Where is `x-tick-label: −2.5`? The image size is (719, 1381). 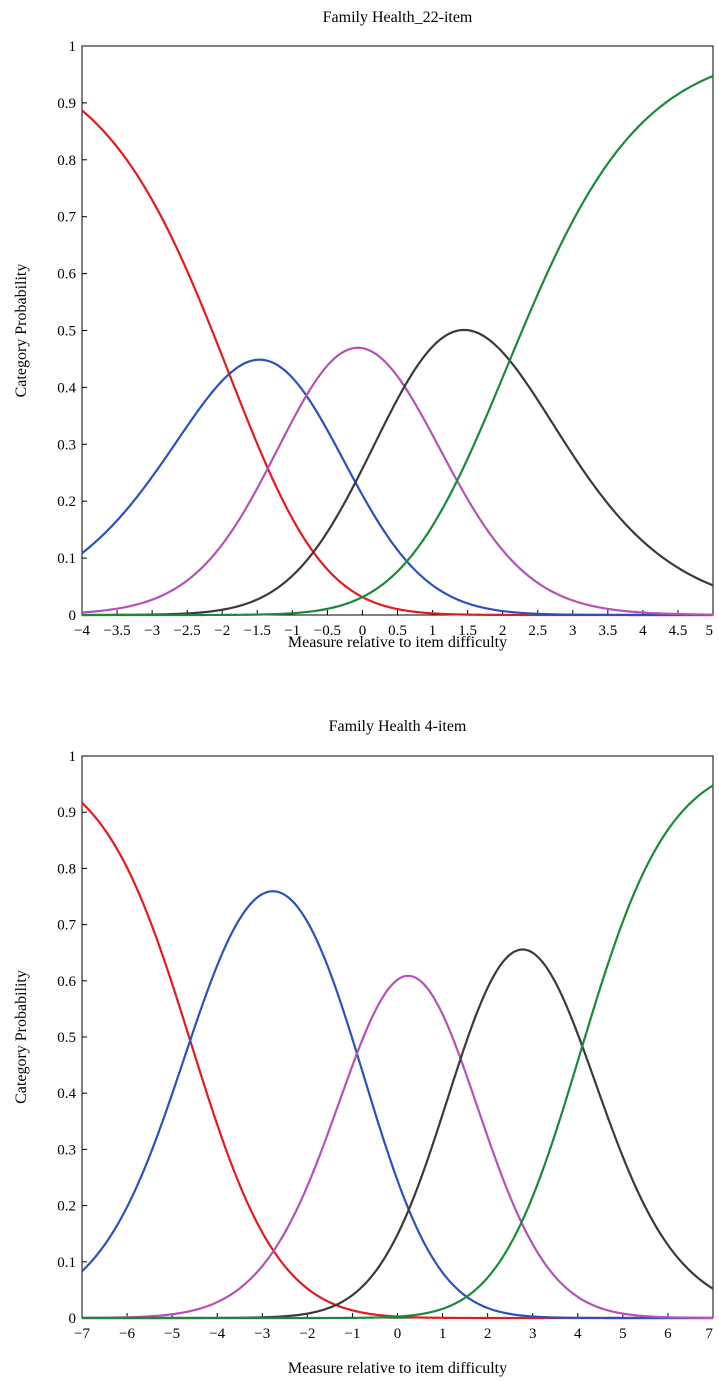
x-tick-label: −2.5 is located at coordinates (187, 631).